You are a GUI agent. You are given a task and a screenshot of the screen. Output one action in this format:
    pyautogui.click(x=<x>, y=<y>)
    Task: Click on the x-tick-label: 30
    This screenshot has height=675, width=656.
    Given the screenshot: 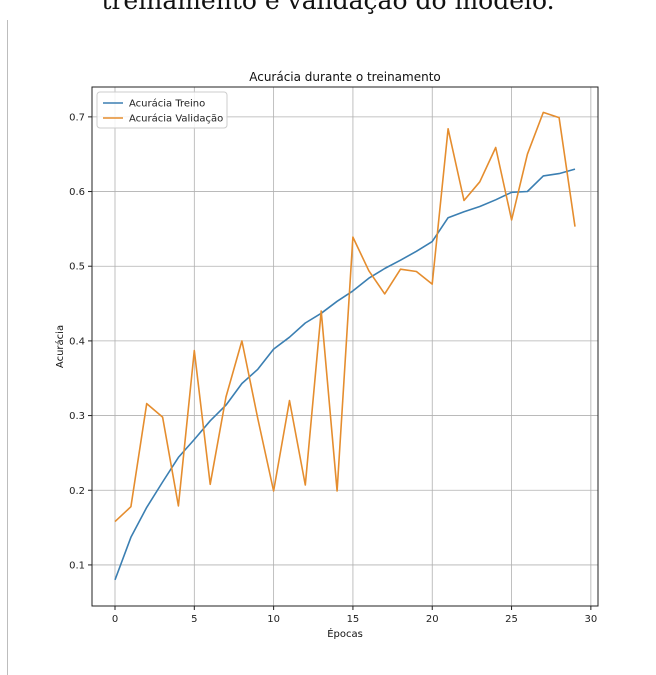 What is the action you would take?
    pyautogui.click(x=590, y=619)
    